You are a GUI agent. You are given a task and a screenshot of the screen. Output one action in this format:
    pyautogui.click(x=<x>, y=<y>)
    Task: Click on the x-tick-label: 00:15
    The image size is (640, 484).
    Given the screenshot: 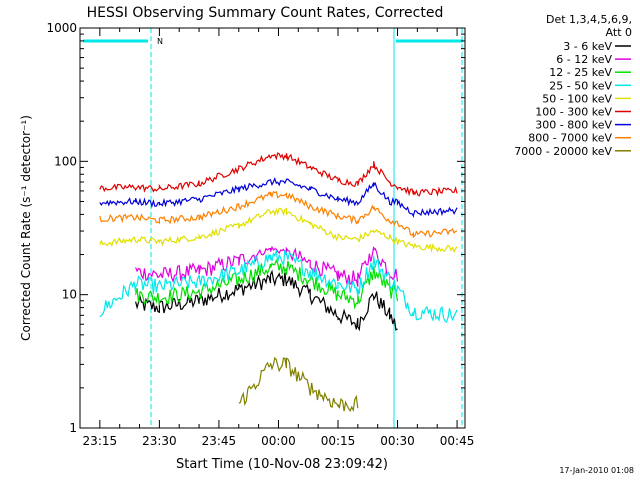 What is the action you would take?
    pyautogui.click(x=338, y=441)
    